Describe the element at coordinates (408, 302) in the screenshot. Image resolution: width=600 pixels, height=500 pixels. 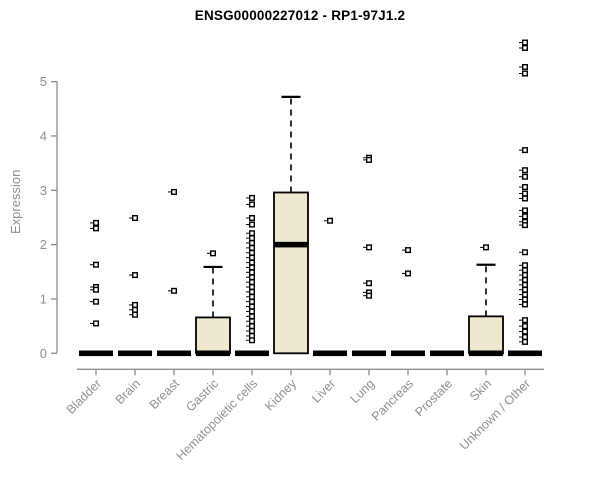
I see `box-pancreas` at that location.